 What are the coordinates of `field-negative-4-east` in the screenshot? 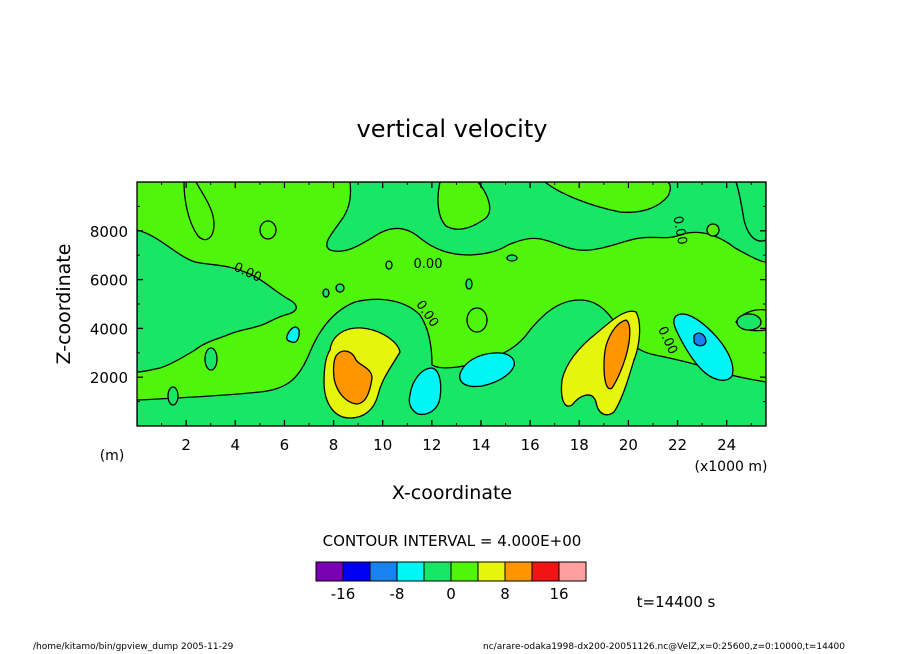 It's located at (703, 347).